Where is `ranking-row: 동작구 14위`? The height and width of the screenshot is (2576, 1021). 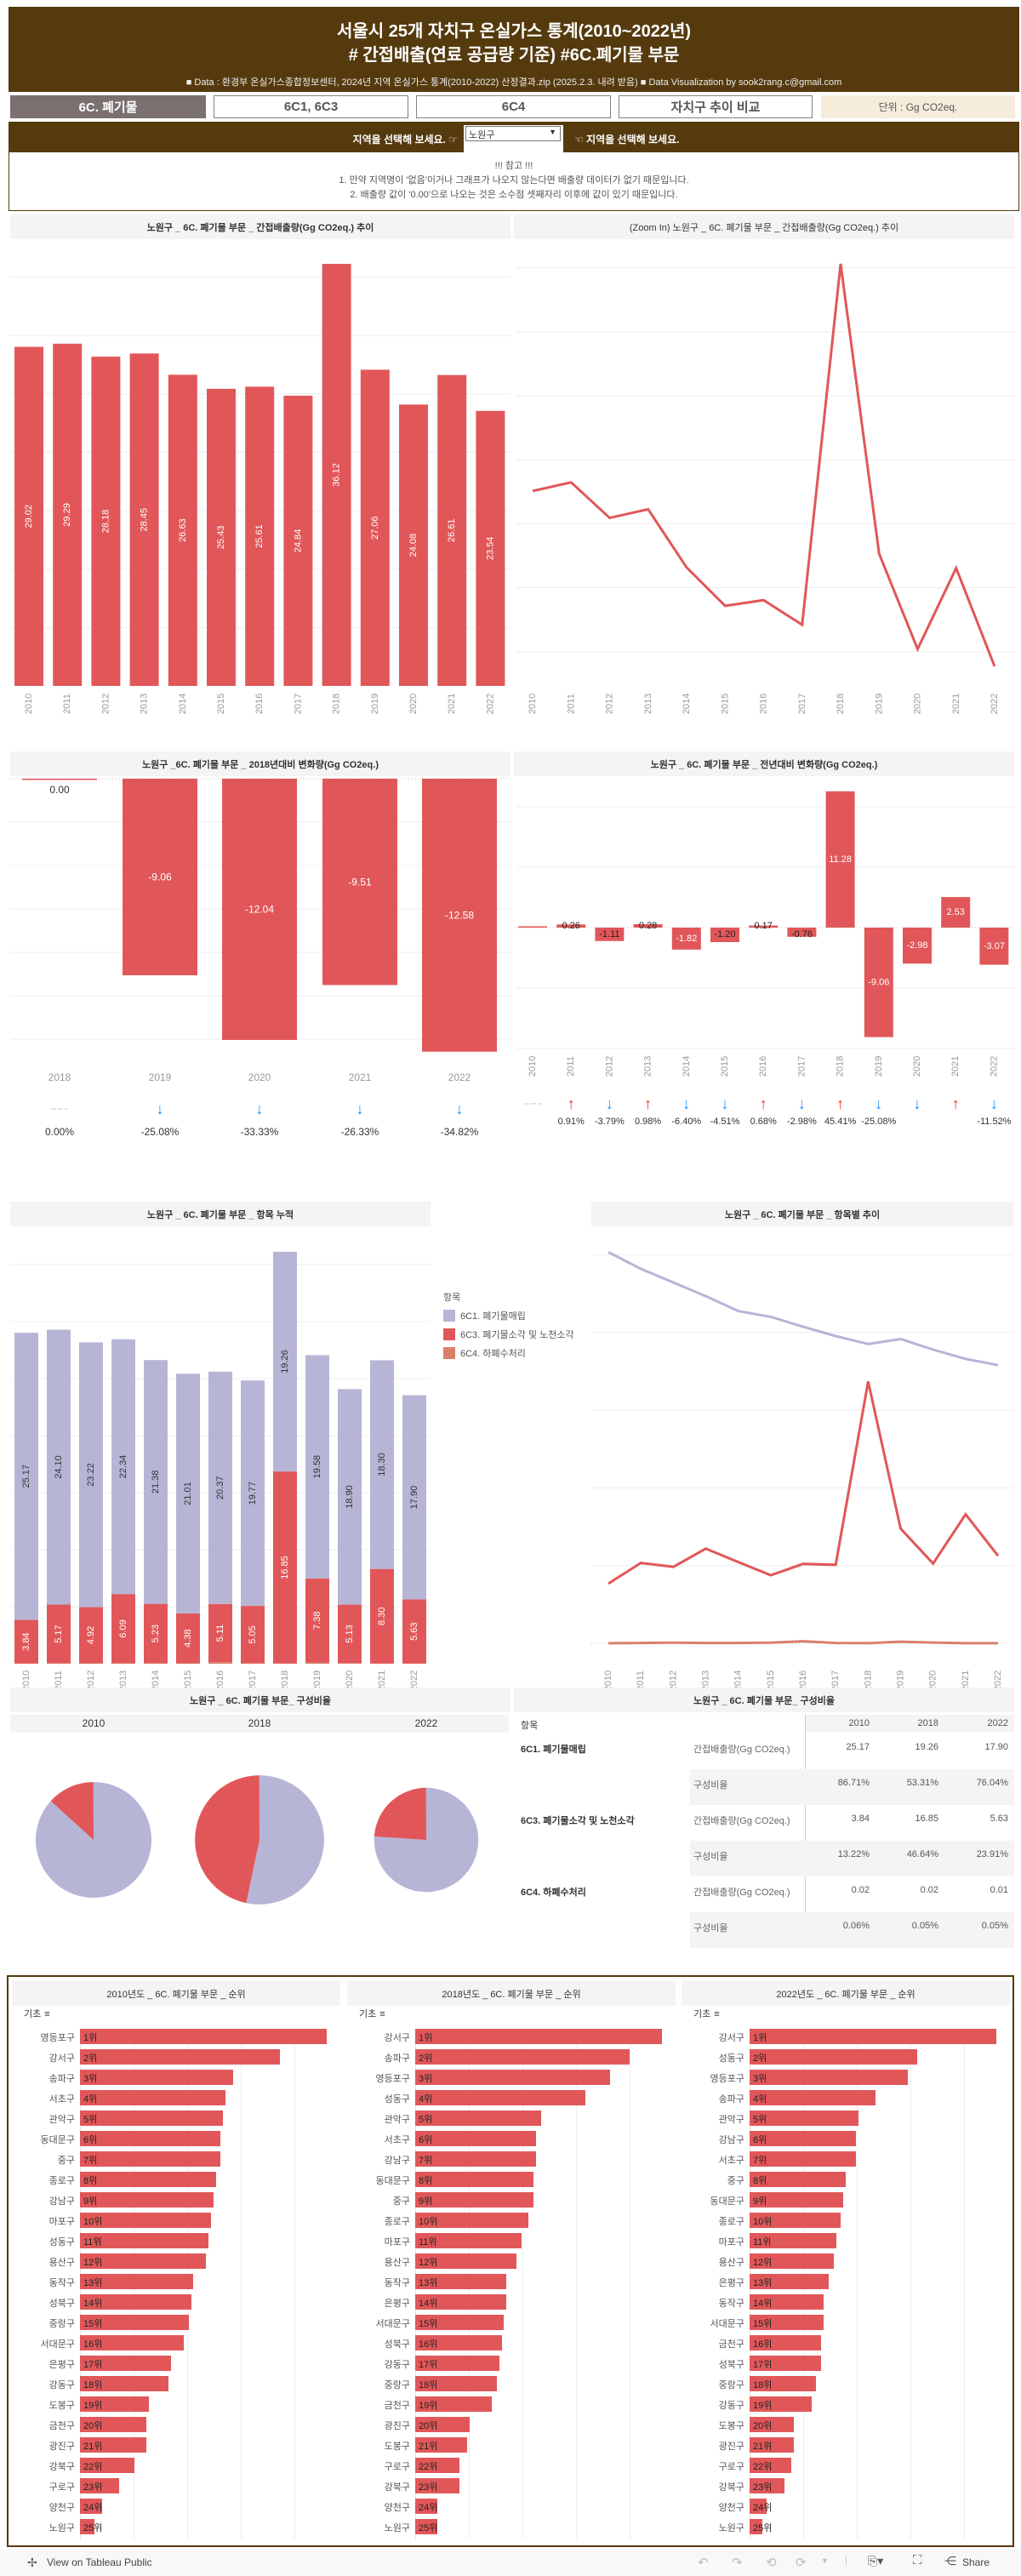 ranking-row: 동작구 14위 is located at coordinates (846, 2302).